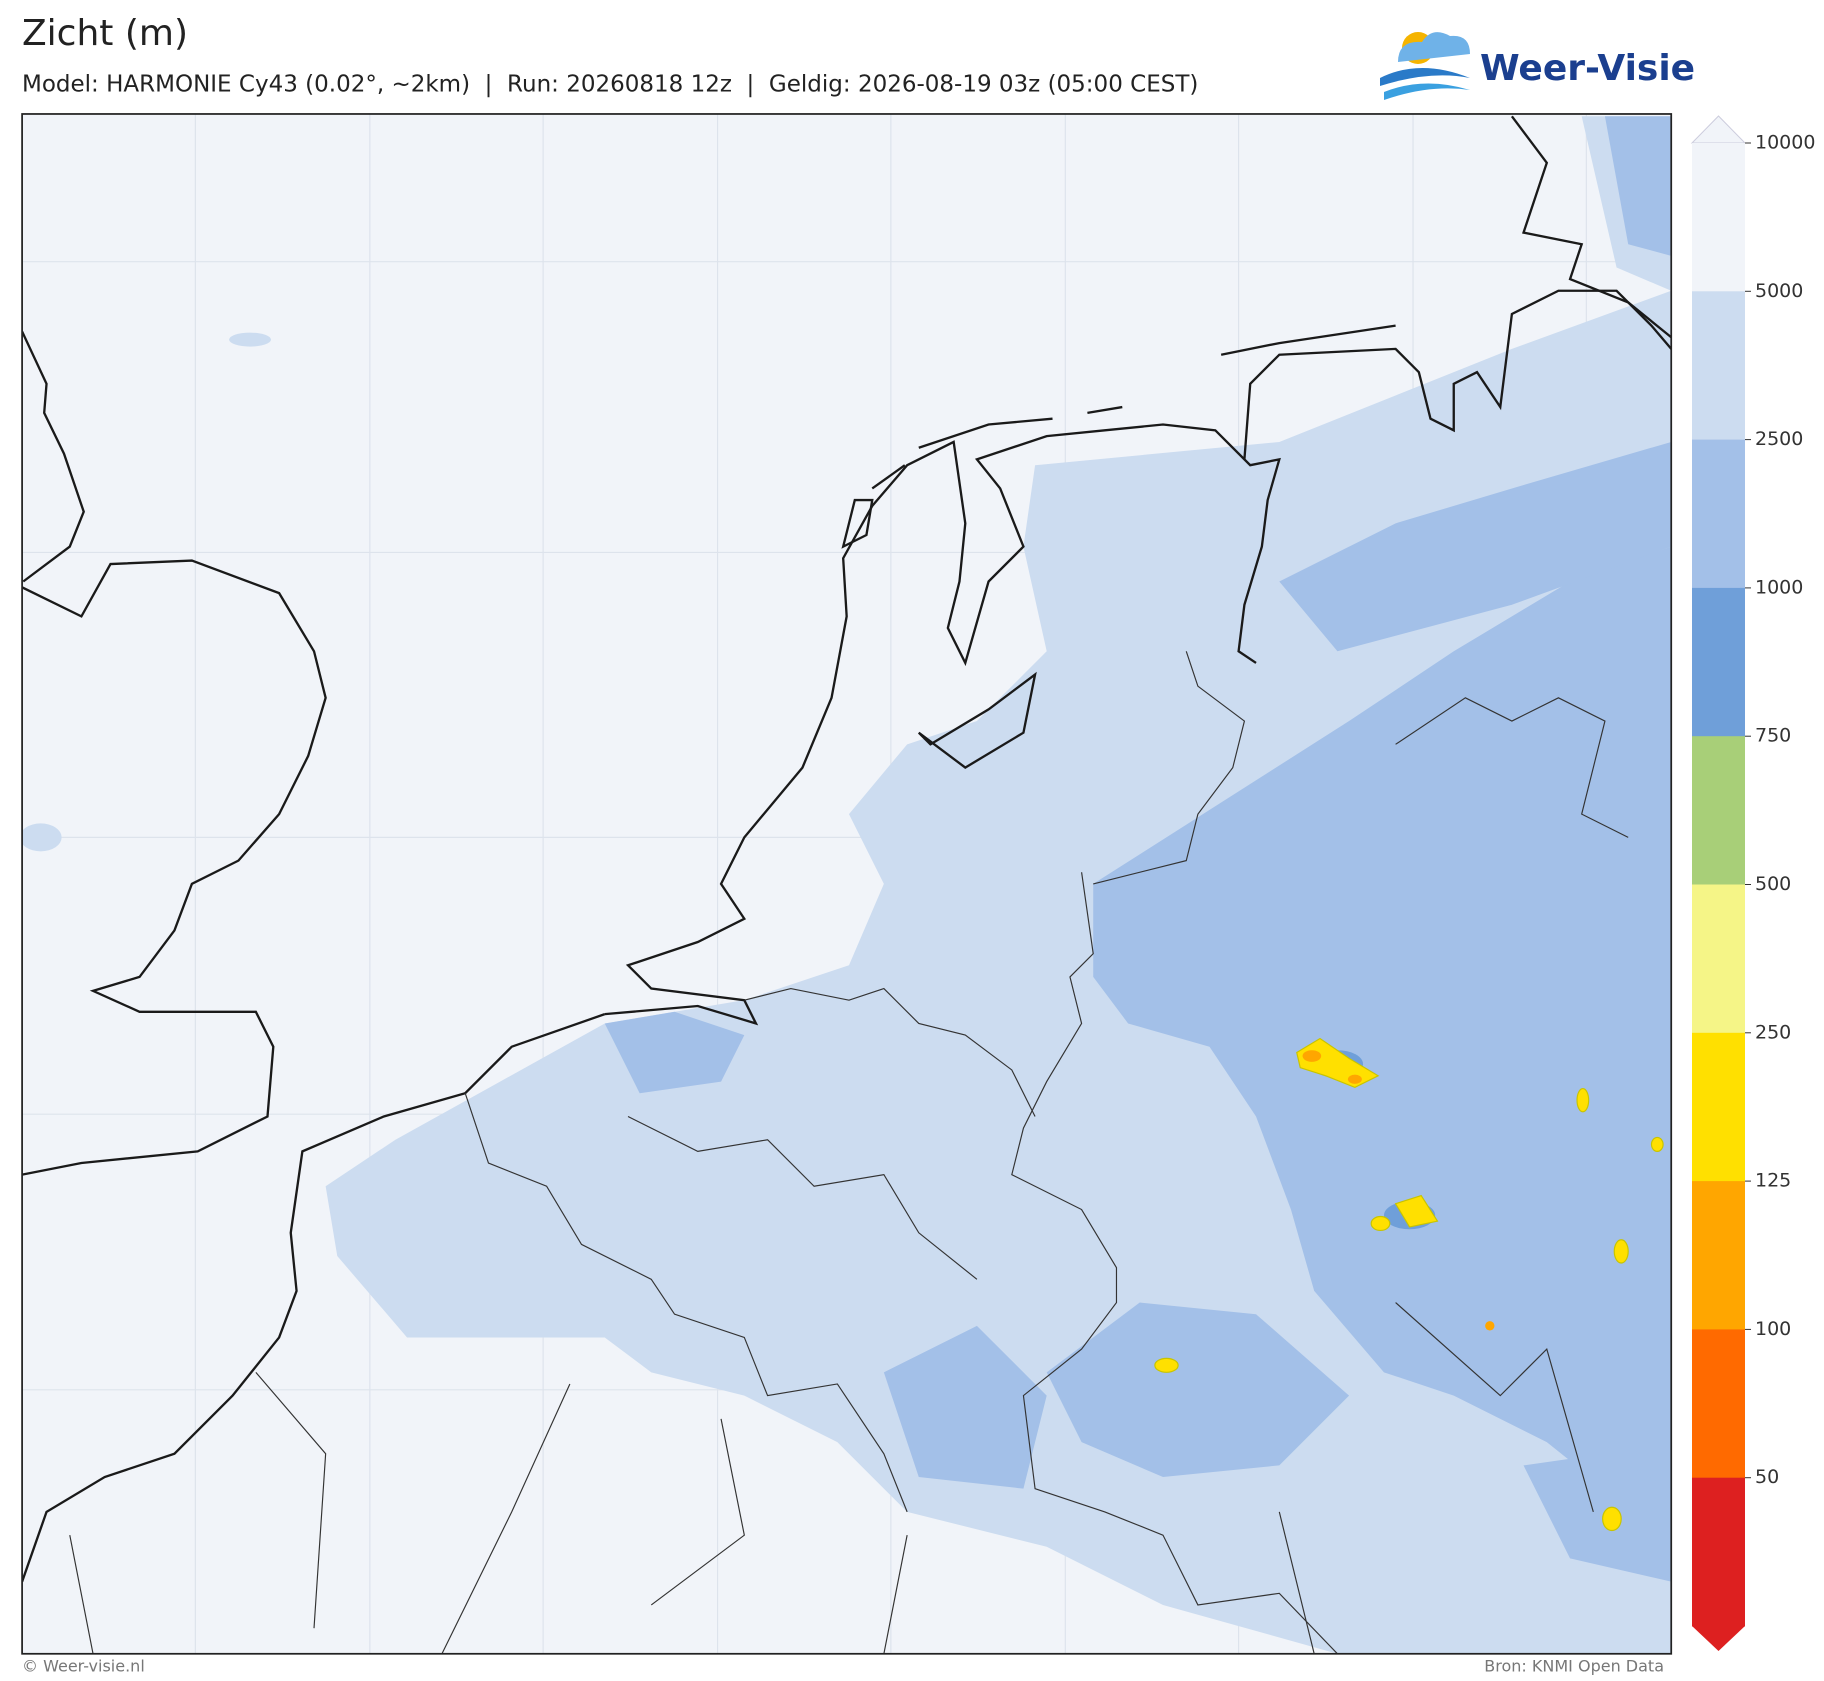 Image resolution: width=1824 pixels, height=1681 pixels. Describe the element at coordinates (1773, 1032) in the screenshot. I see `colorbar-tick-label: 250` at that location.